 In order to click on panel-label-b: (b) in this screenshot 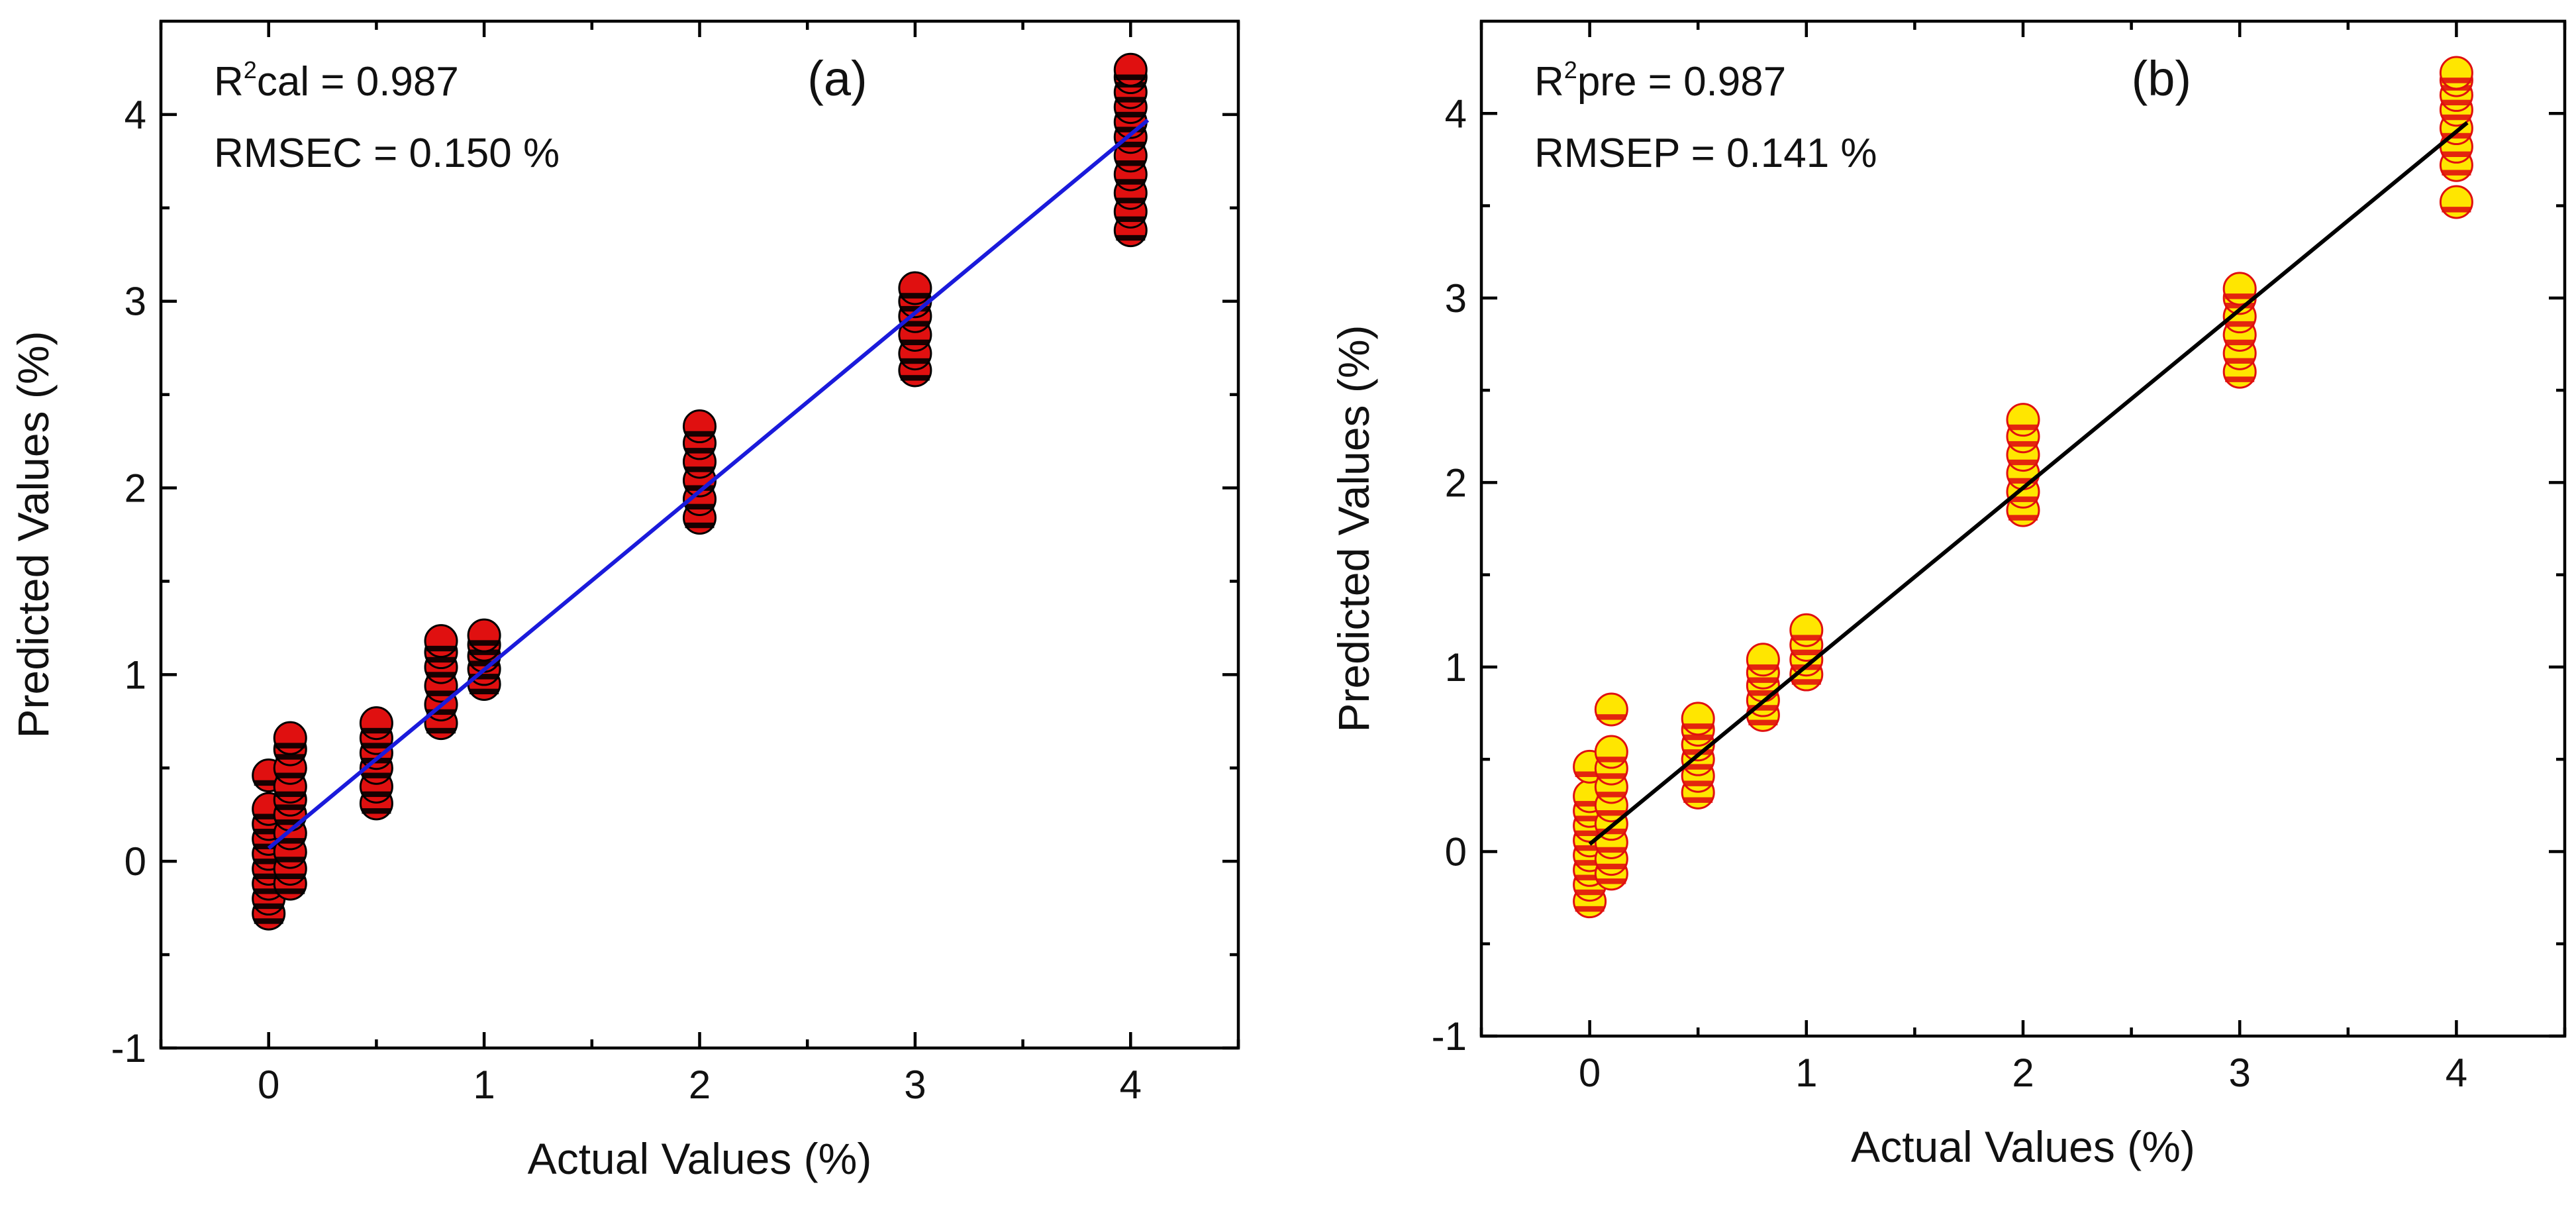, I will do `click(2161, 78)`.